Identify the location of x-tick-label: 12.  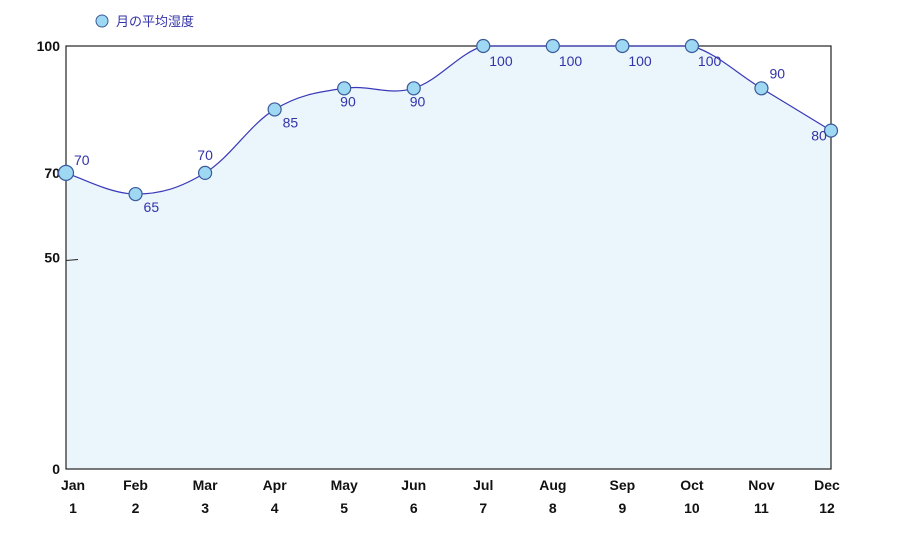
(827, 508).